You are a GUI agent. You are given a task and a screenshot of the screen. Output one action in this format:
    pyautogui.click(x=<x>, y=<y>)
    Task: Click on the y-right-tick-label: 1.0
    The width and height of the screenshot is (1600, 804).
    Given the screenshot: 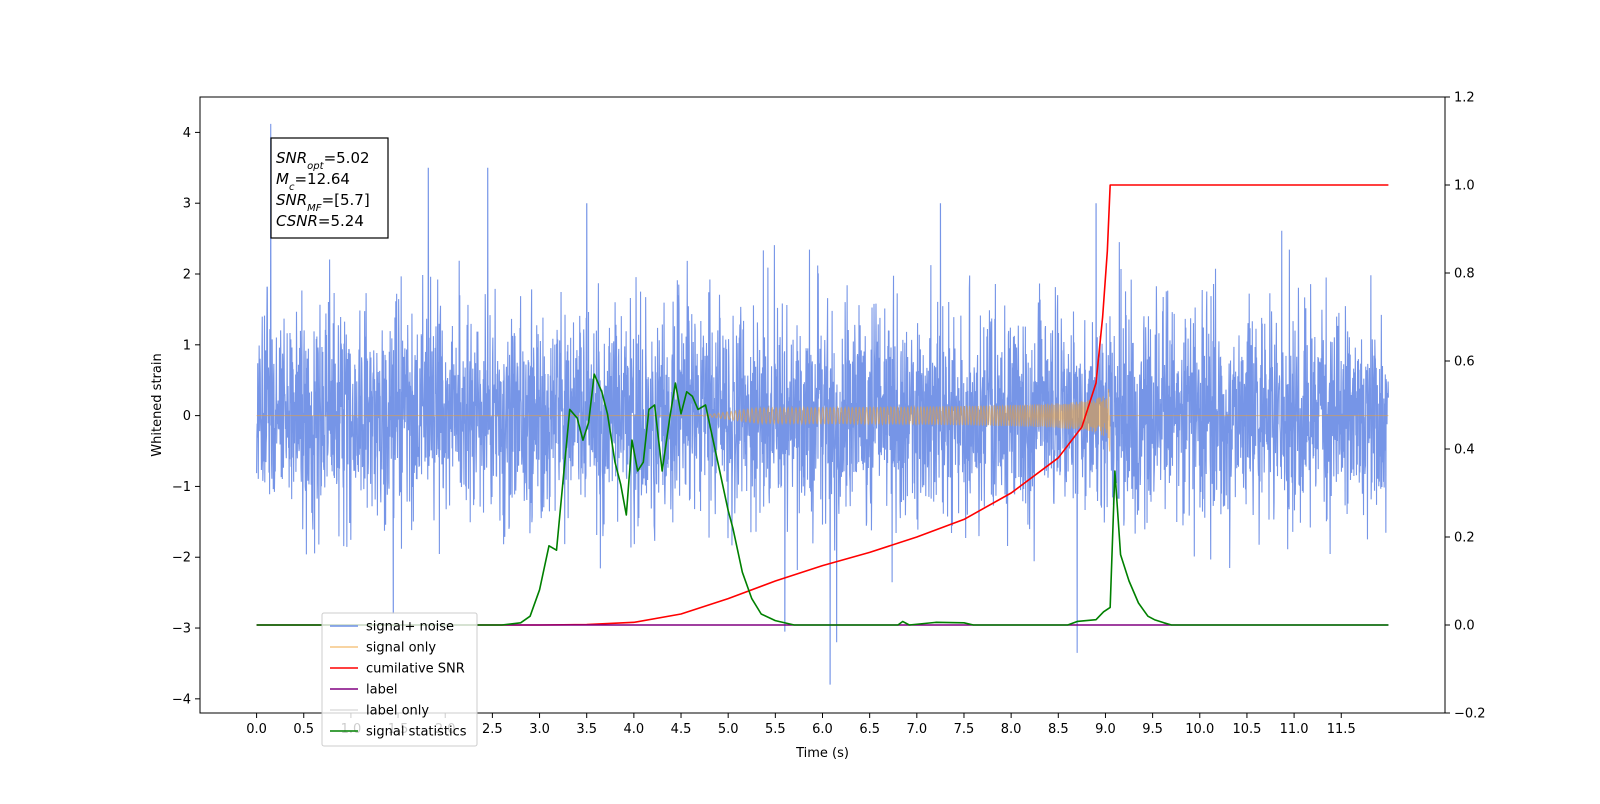 What is the action you would take?
    pyautogui.click(x=1464, y=186)
    